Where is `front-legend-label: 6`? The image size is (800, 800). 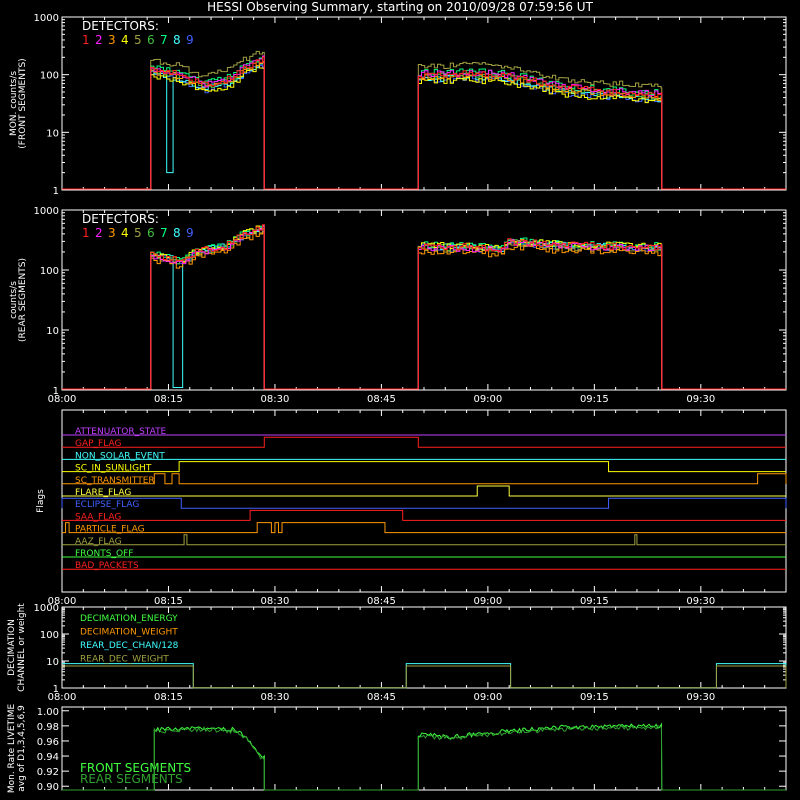 front-legend-label: 6 is located at coordinates (151, 40).